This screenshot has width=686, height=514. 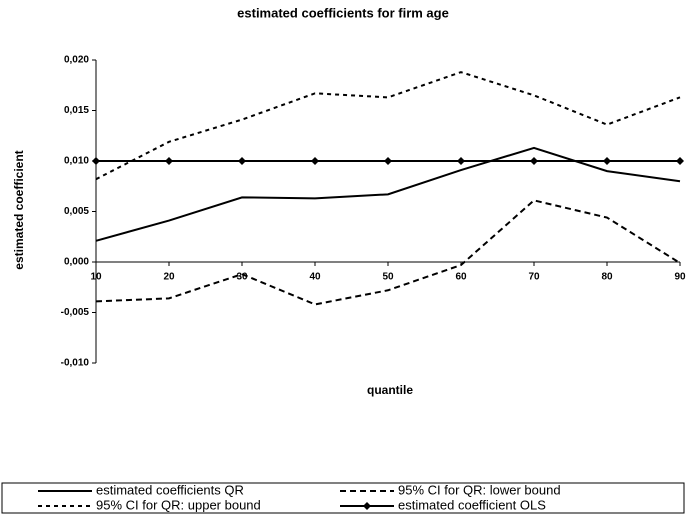 What do you see at coordinates (178, 504) in the screenshot?
I see `legend-label: 95% CI for QR: upper bound` at bounding box center [178, 504].